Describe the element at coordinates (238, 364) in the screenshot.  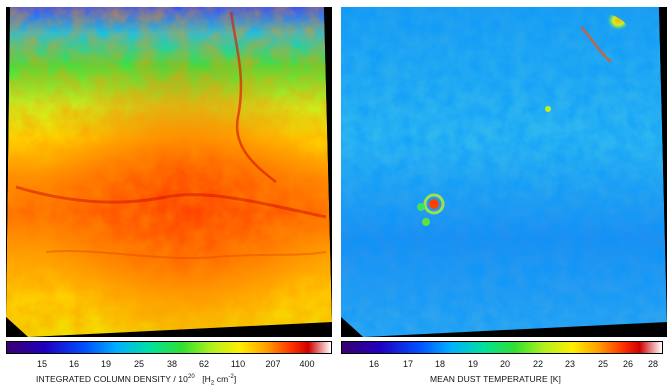
I see `colorbar-tick: 110` at that location.